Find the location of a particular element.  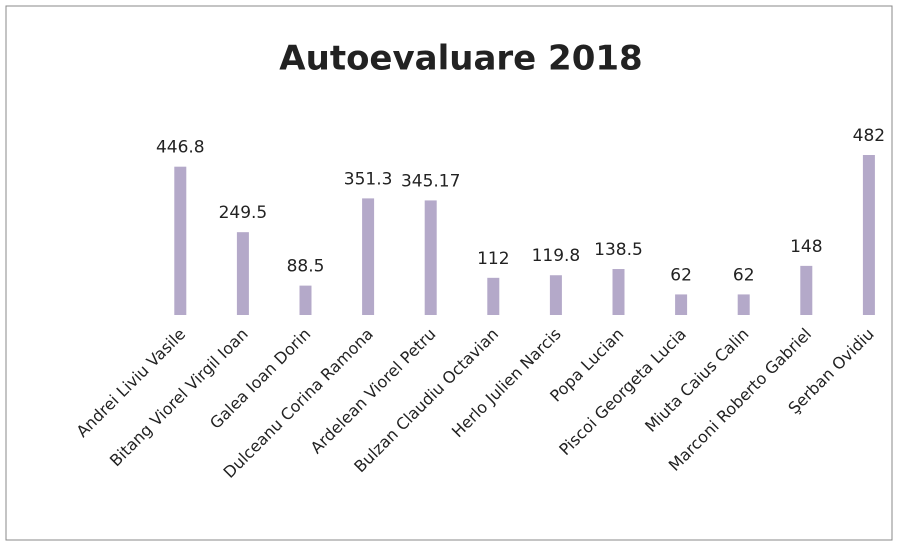

value-label: 446.8 is located at coordinates (180, 148).